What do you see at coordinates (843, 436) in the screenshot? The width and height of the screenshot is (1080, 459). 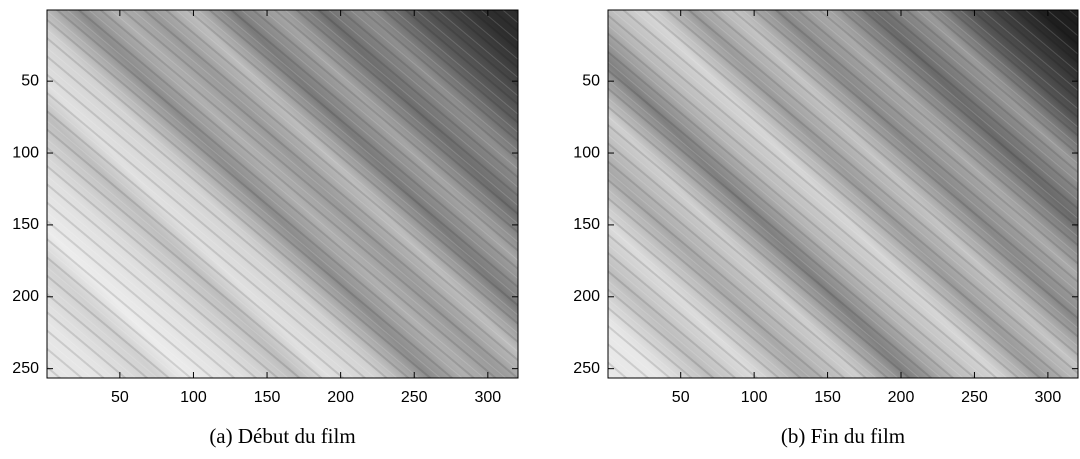 I see `caption: (b) Fin du film` at bounding box center [843, 436].